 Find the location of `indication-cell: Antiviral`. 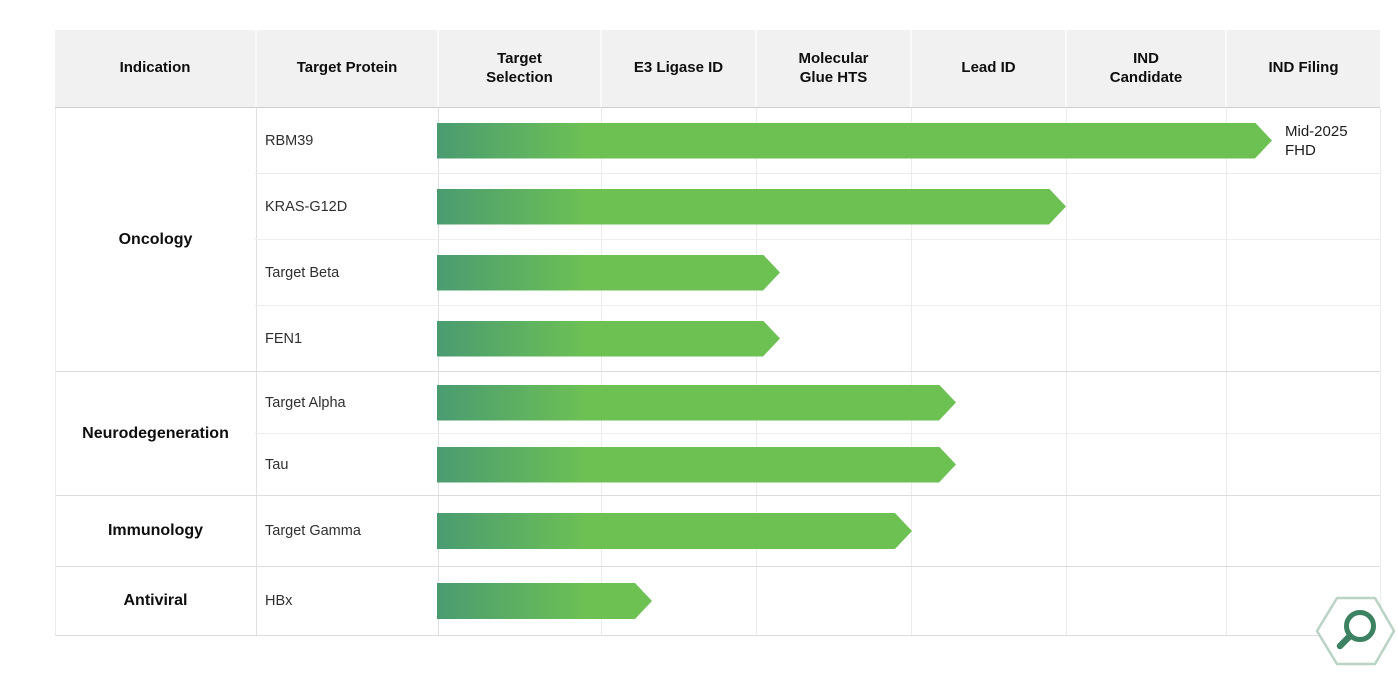

indication-cell: Antiviral is located at coordinates (155, 600).